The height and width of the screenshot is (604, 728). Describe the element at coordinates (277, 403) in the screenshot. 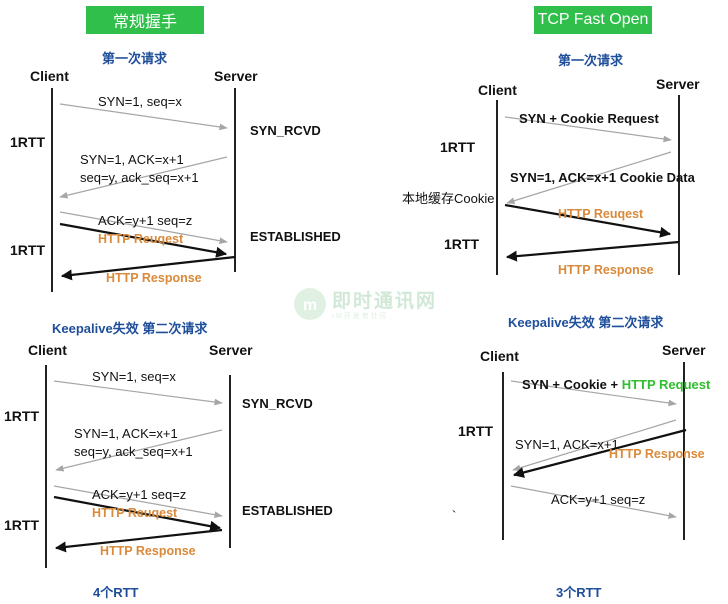

I see `bl-syn-rcvd-label: SYN_RCVD` at that location.